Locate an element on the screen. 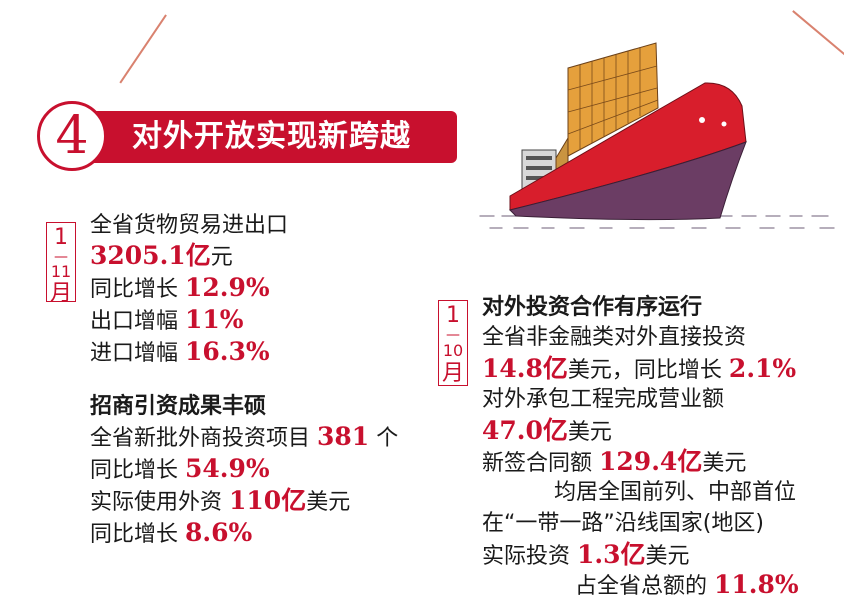 The height and width of the screenshot is (613, 844). import-growth-line: 进口增幅 16.3% is located at coordinates (180, 351).